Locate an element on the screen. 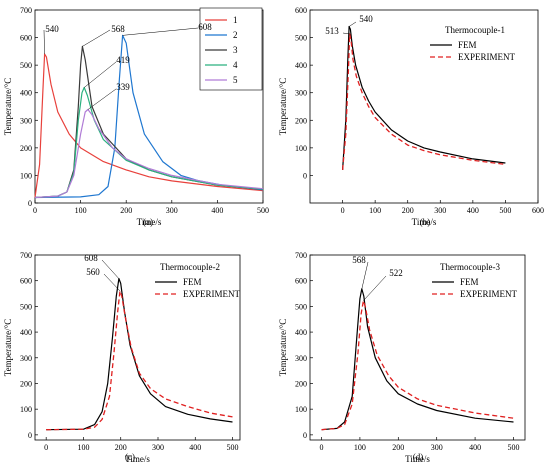 Image resolution: width=550 pixels, height=466 pixels. annotation-label: 560 is located at coordinates (93, 272).